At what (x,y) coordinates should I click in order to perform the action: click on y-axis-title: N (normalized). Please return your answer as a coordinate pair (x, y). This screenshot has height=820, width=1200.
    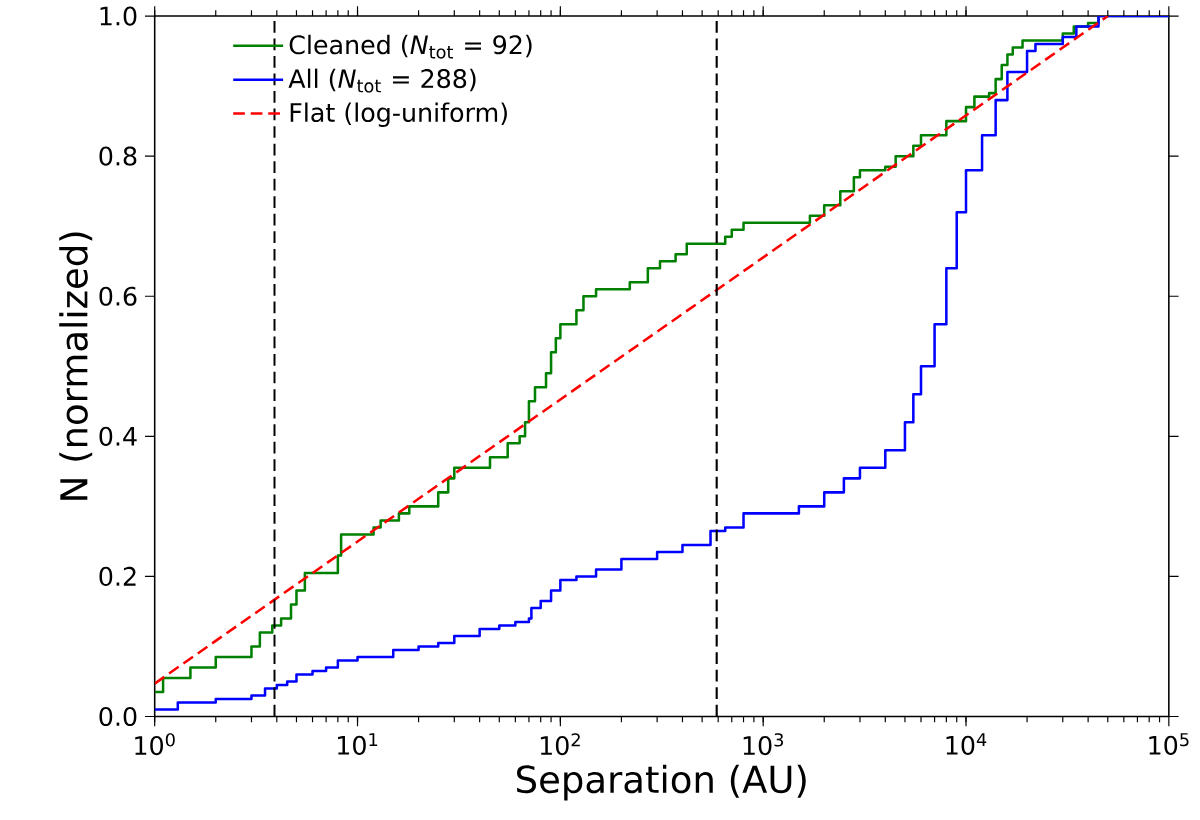
    Looking at the image, I should click on (76, 366).